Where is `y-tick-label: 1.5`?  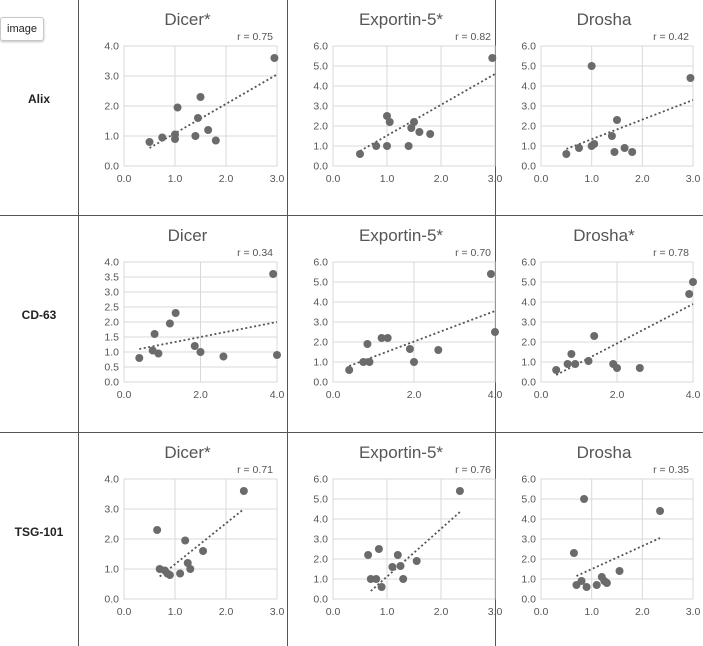 y-tick-label: 1.5 is located at coordinates (111, 338).